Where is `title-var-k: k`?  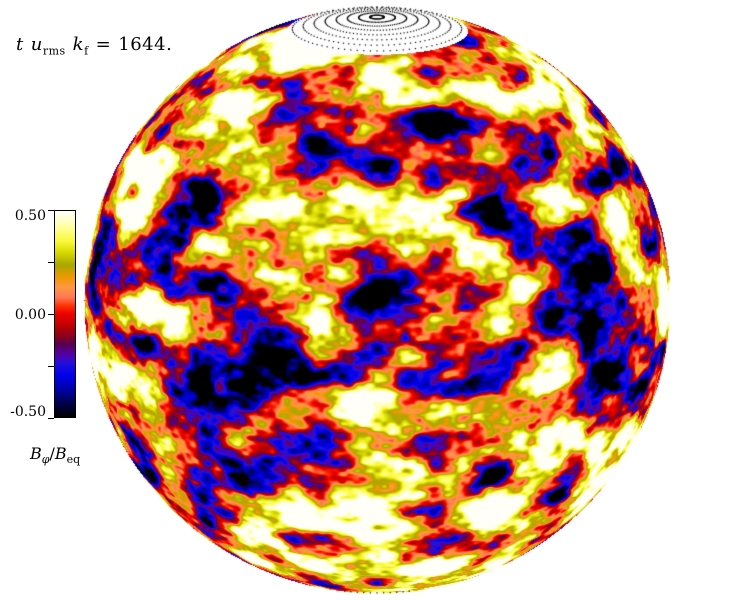
title-var-k: k is located at coordinates (78, 44).